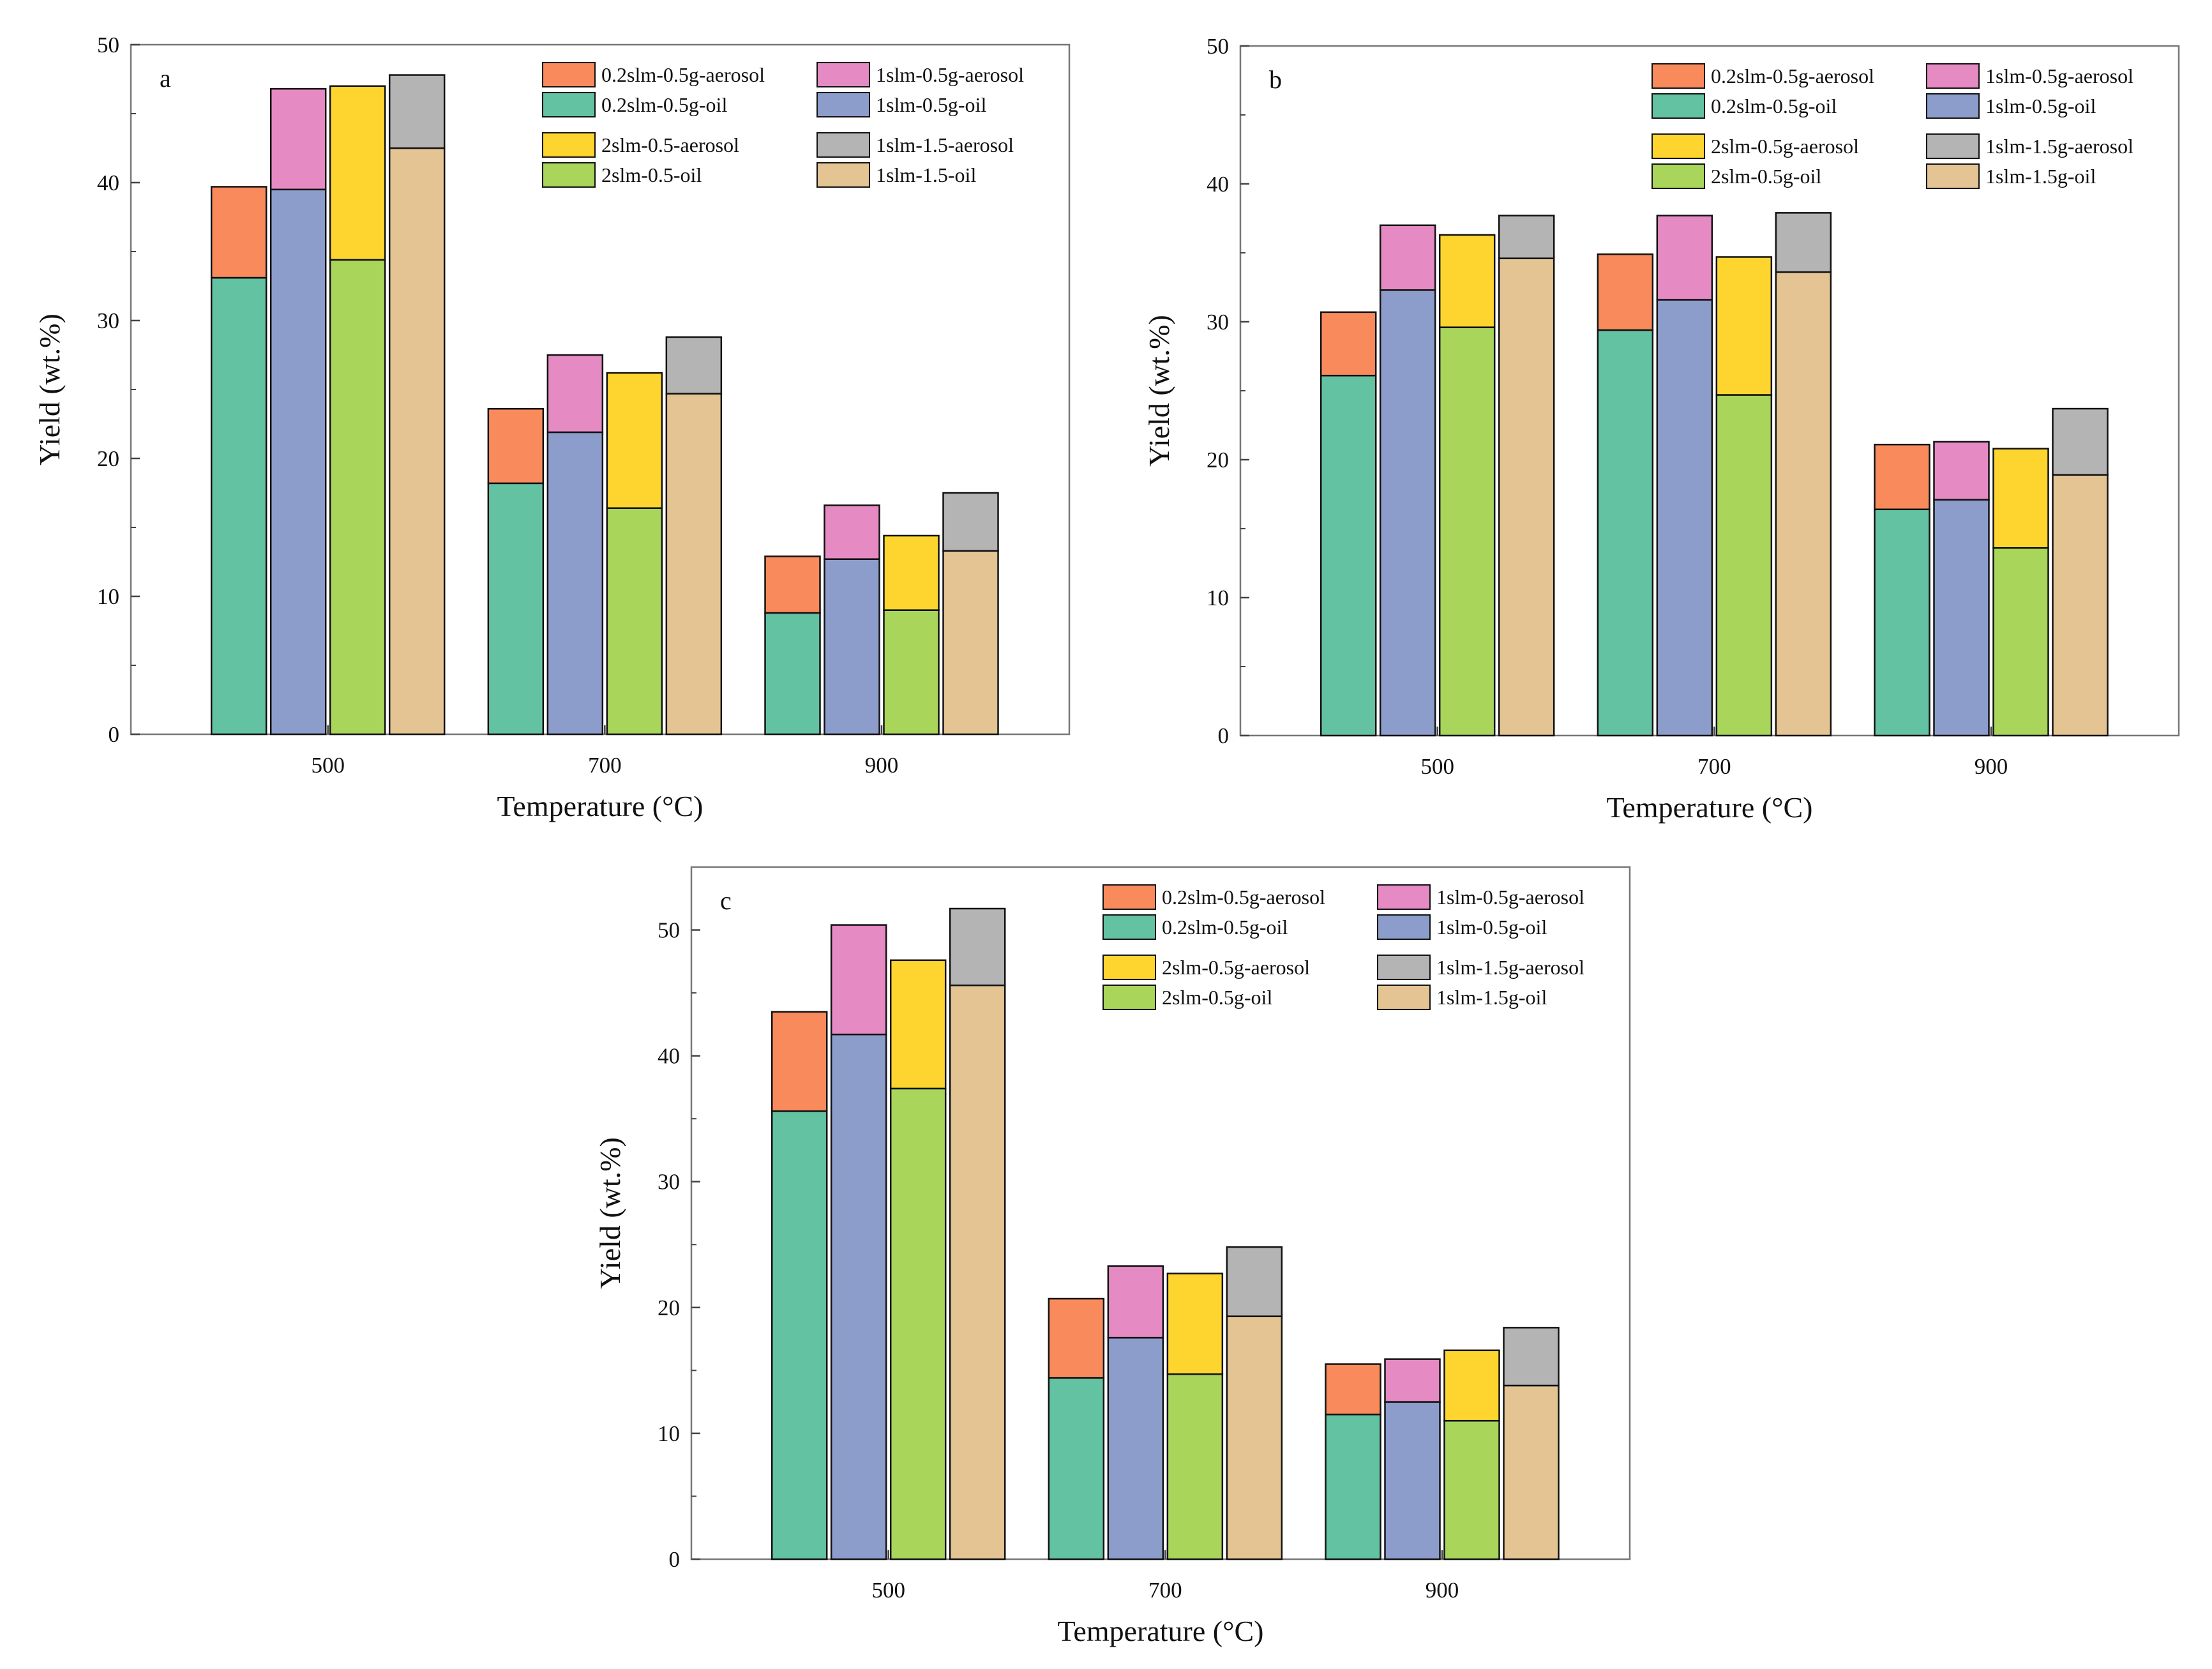 This screenshot has height=1669, width=2212. Describe the element at coordinates (799, 1062) in the screenshot. I see `bar-aerosol-0.2slm-0.5g-aerosol-500` at that location.